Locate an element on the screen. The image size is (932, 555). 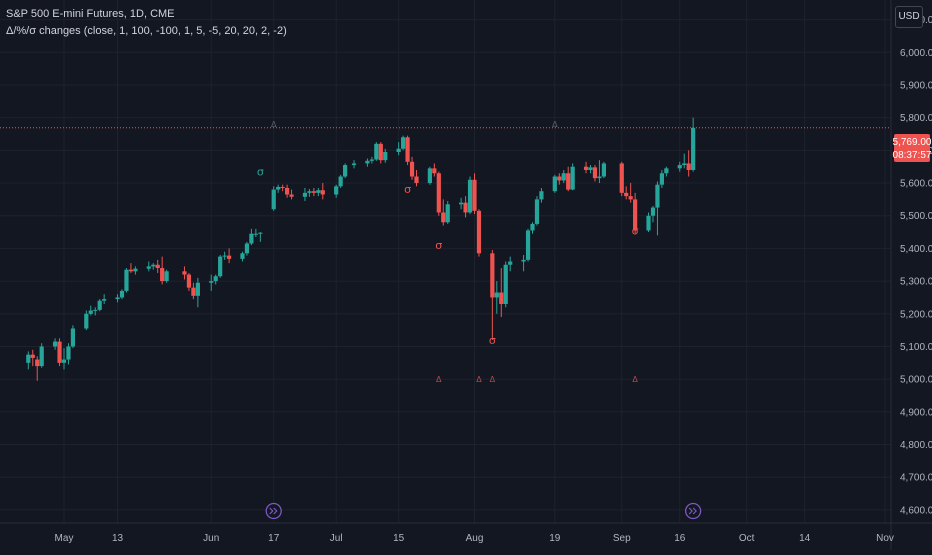
event-icons is located at coordinates (483, 511).